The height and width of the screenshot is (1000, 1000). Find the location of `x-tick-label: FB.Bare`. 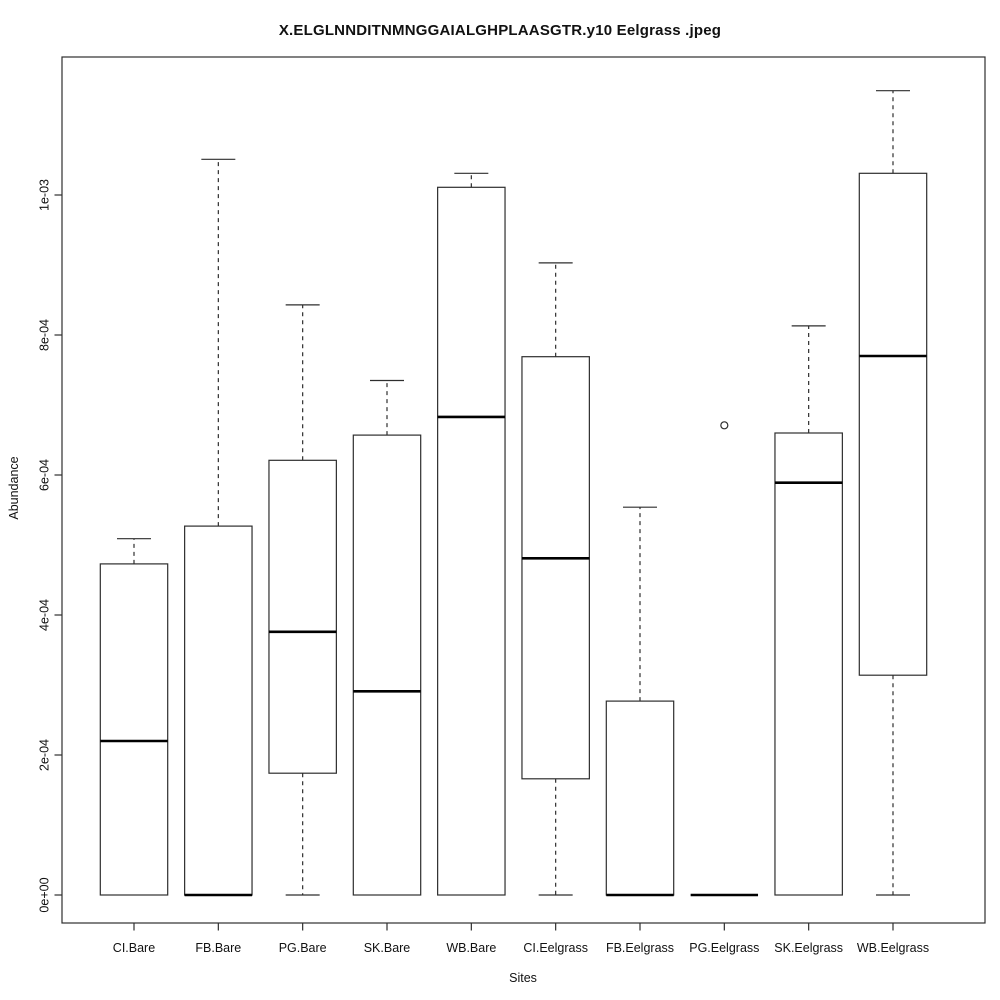

x-tick-label: FB.Bare is located at coordinates (218, 948).